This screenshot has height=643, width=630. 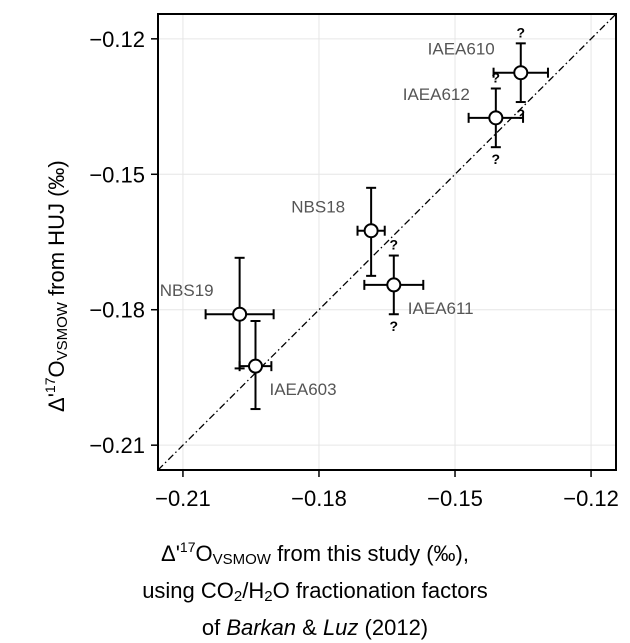 What do you see at coordinates (117, 39) in the screenshot?
I see `y-tick-label: −0.12` at bounding box center [117, 39].